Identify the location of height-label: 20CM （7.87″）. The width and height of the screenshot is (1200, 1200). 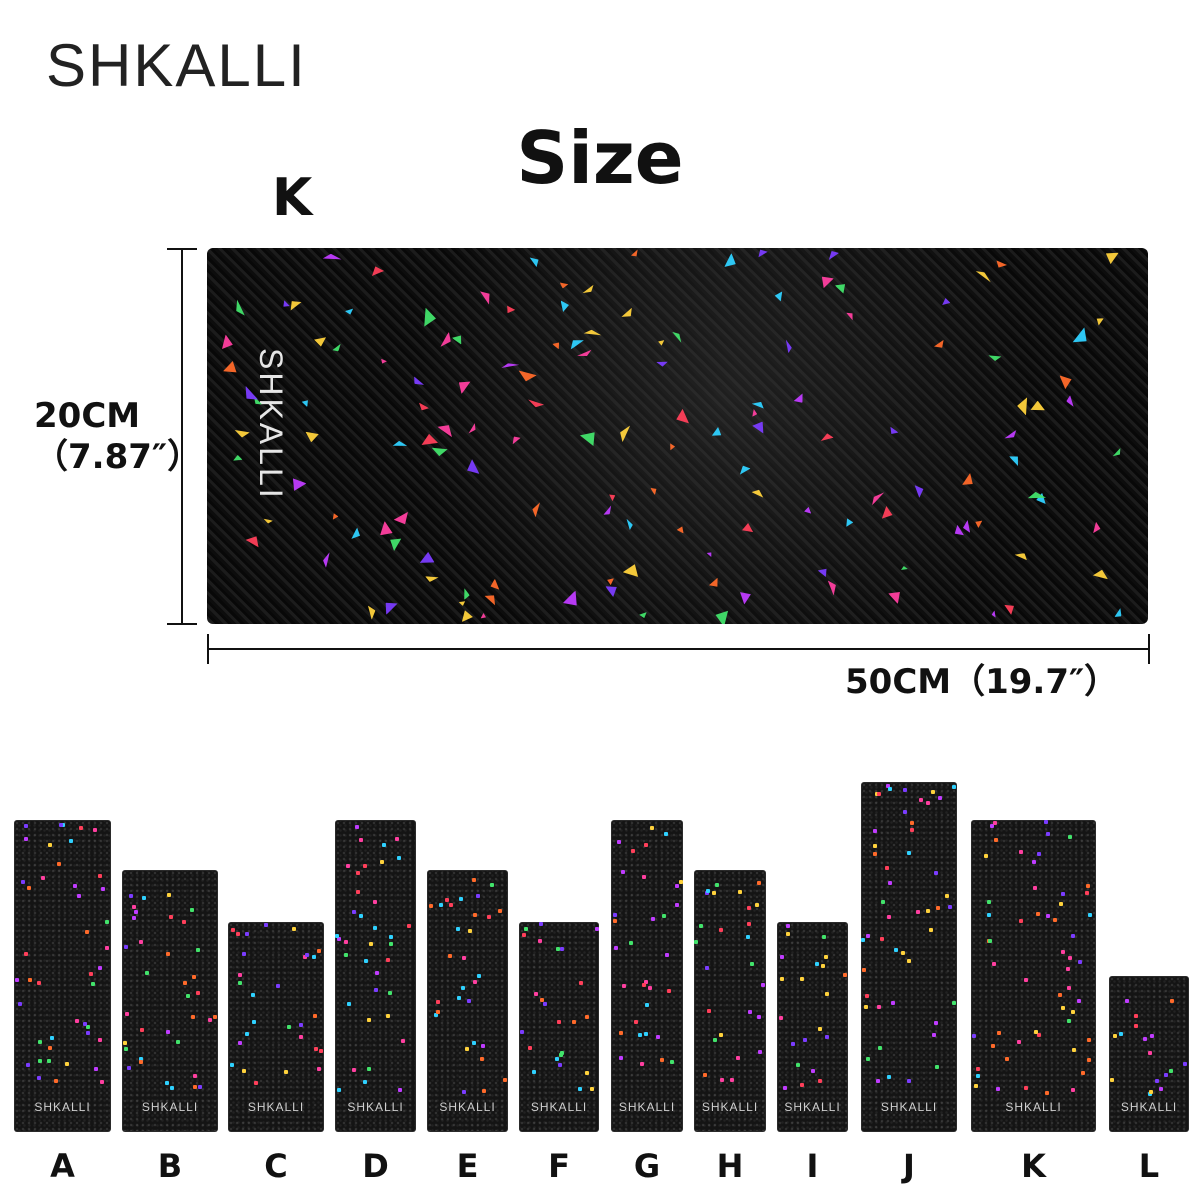
(117, 437).